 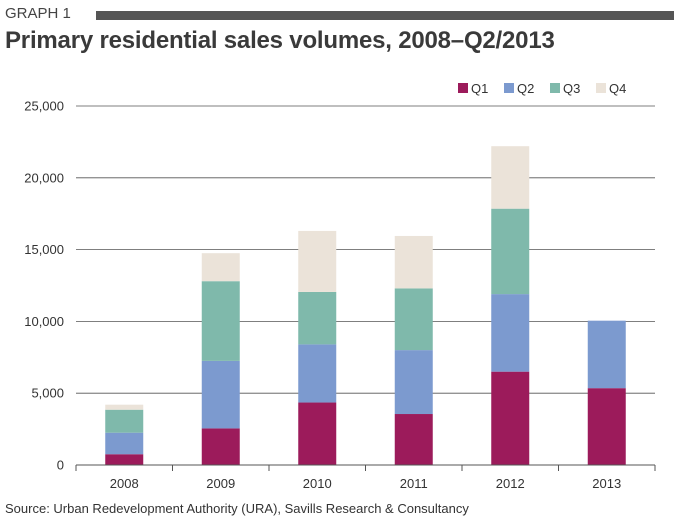 I want to click on bar-segment-q2-2010, so click(x=317, y=373).